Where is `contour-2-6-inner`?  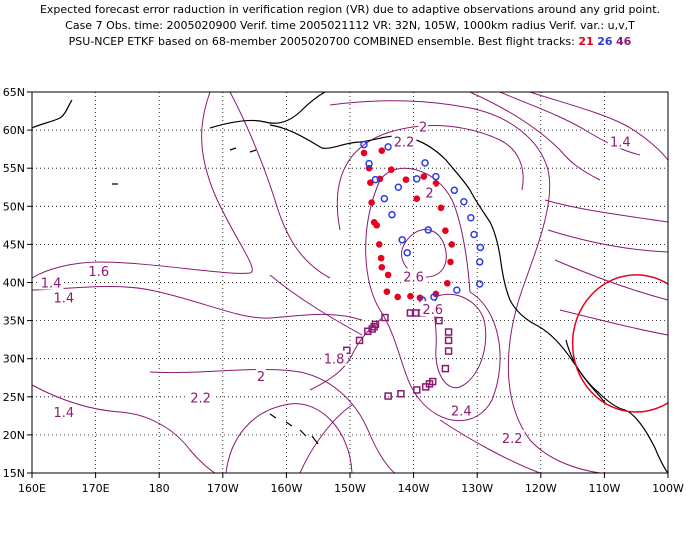
contour-2-6-inner is located at coordinates (424, 253).